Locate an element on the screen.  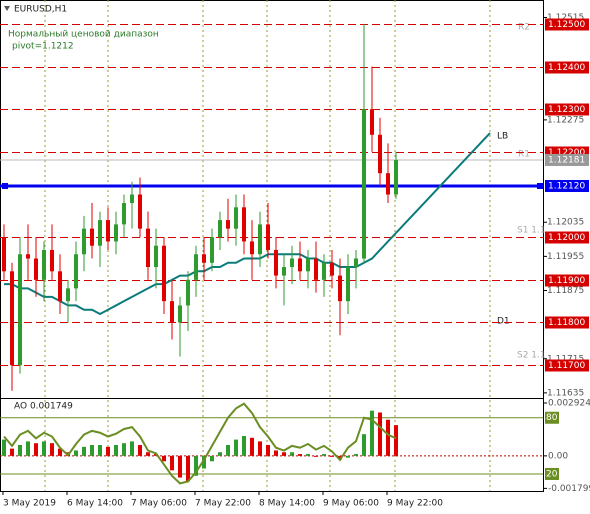
current-price-box is located at coordinates (567, 159).